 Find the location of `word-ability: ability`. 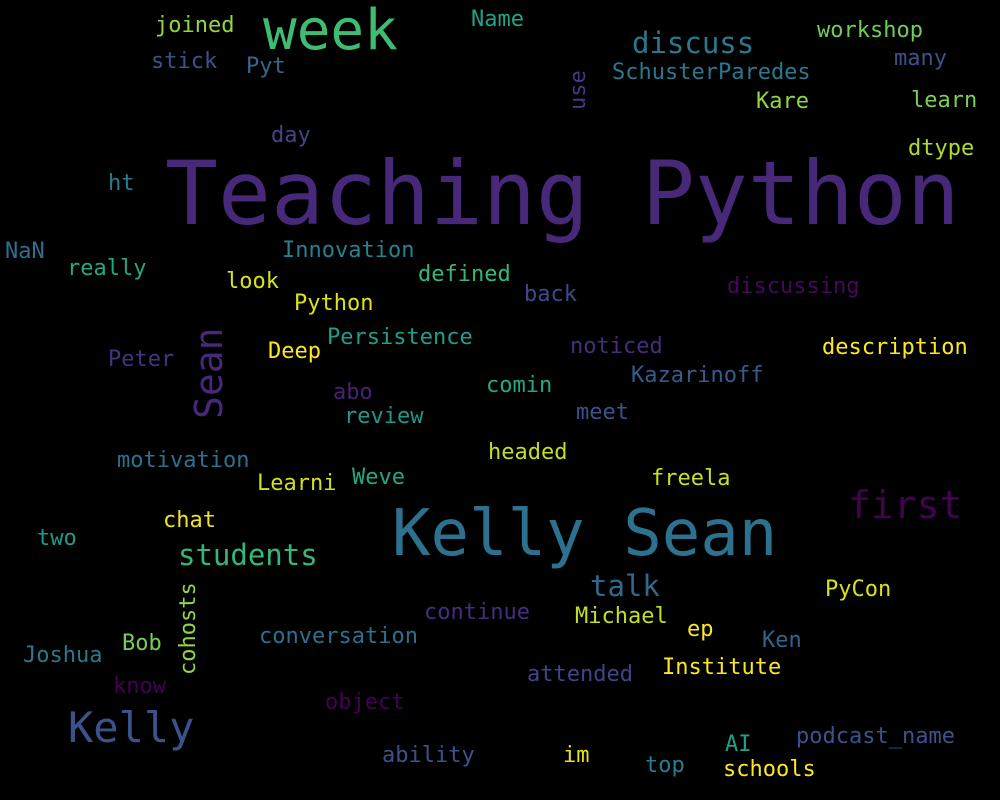

word-ability: ability is located at coordinates (428, 755).